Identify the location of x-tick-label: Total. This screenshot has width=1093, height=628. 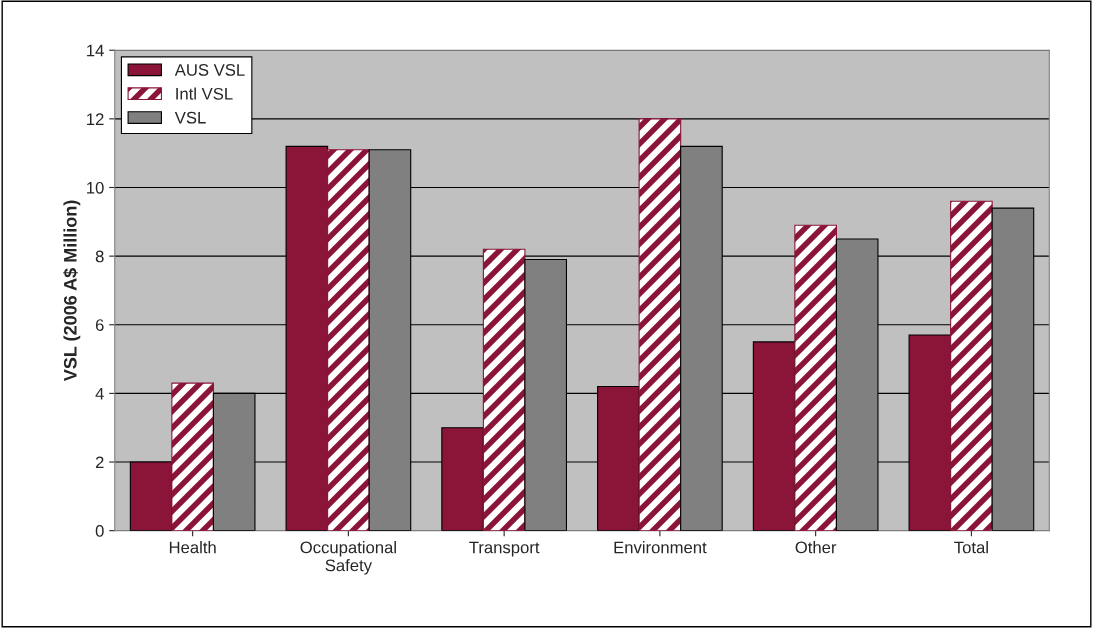
(971, 547).